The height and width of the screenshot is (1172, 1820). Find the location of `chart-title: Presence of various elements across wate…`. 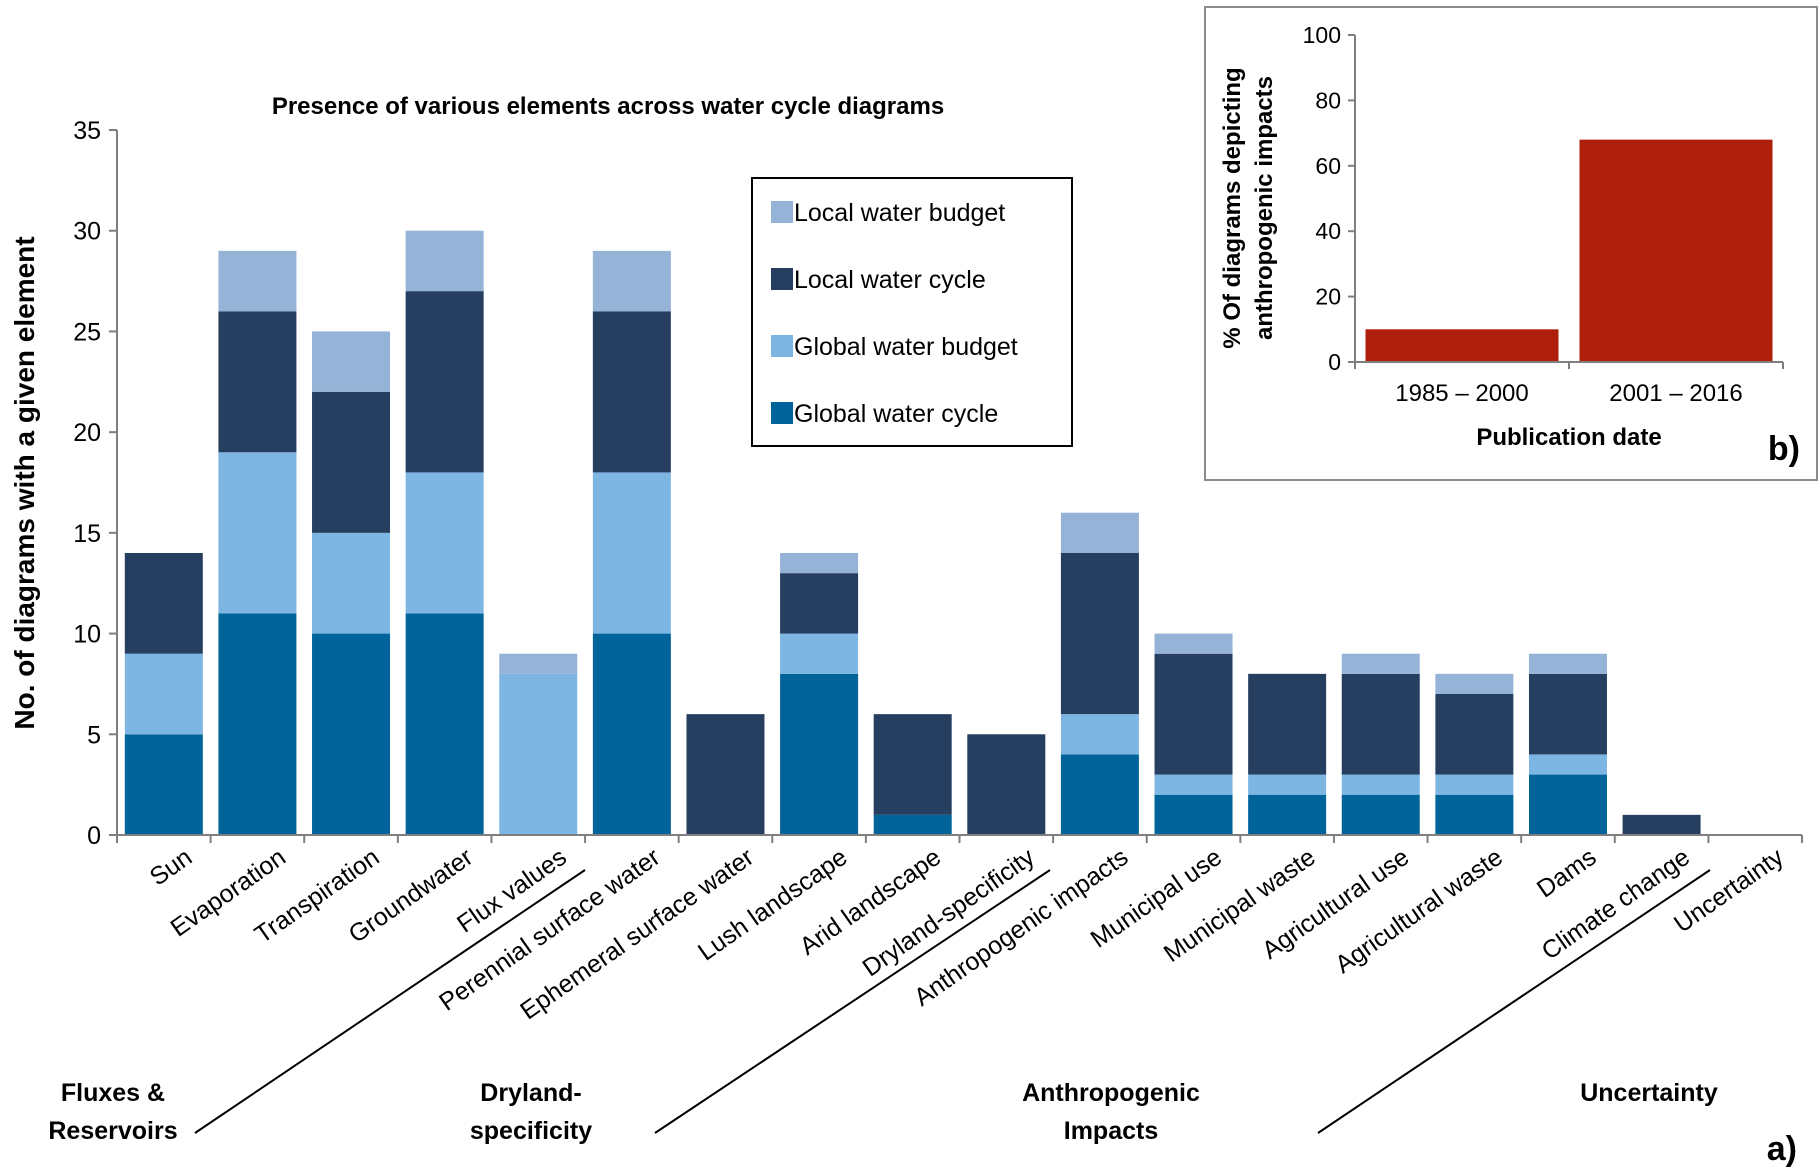

chart-title: Presence of various elements across wate… is located at coordinates (608, 106).